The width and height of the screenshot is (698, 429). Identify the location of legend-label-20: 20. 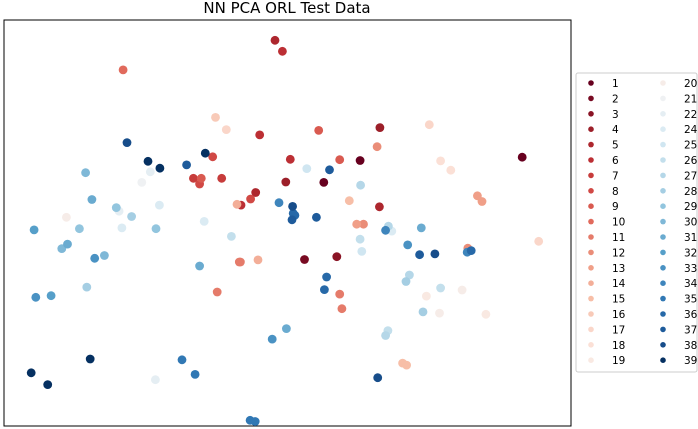
(690, 84).